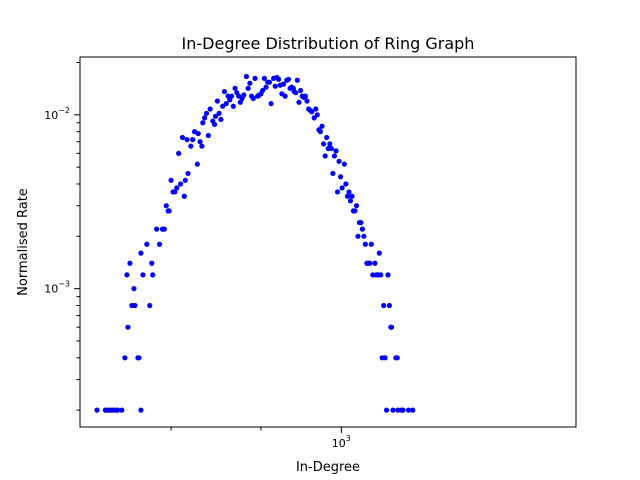  What do you see at coordinates (57, 288) in the screenshot?
I see `y-tick-label: 10−3` at bounding box center [57, 288].